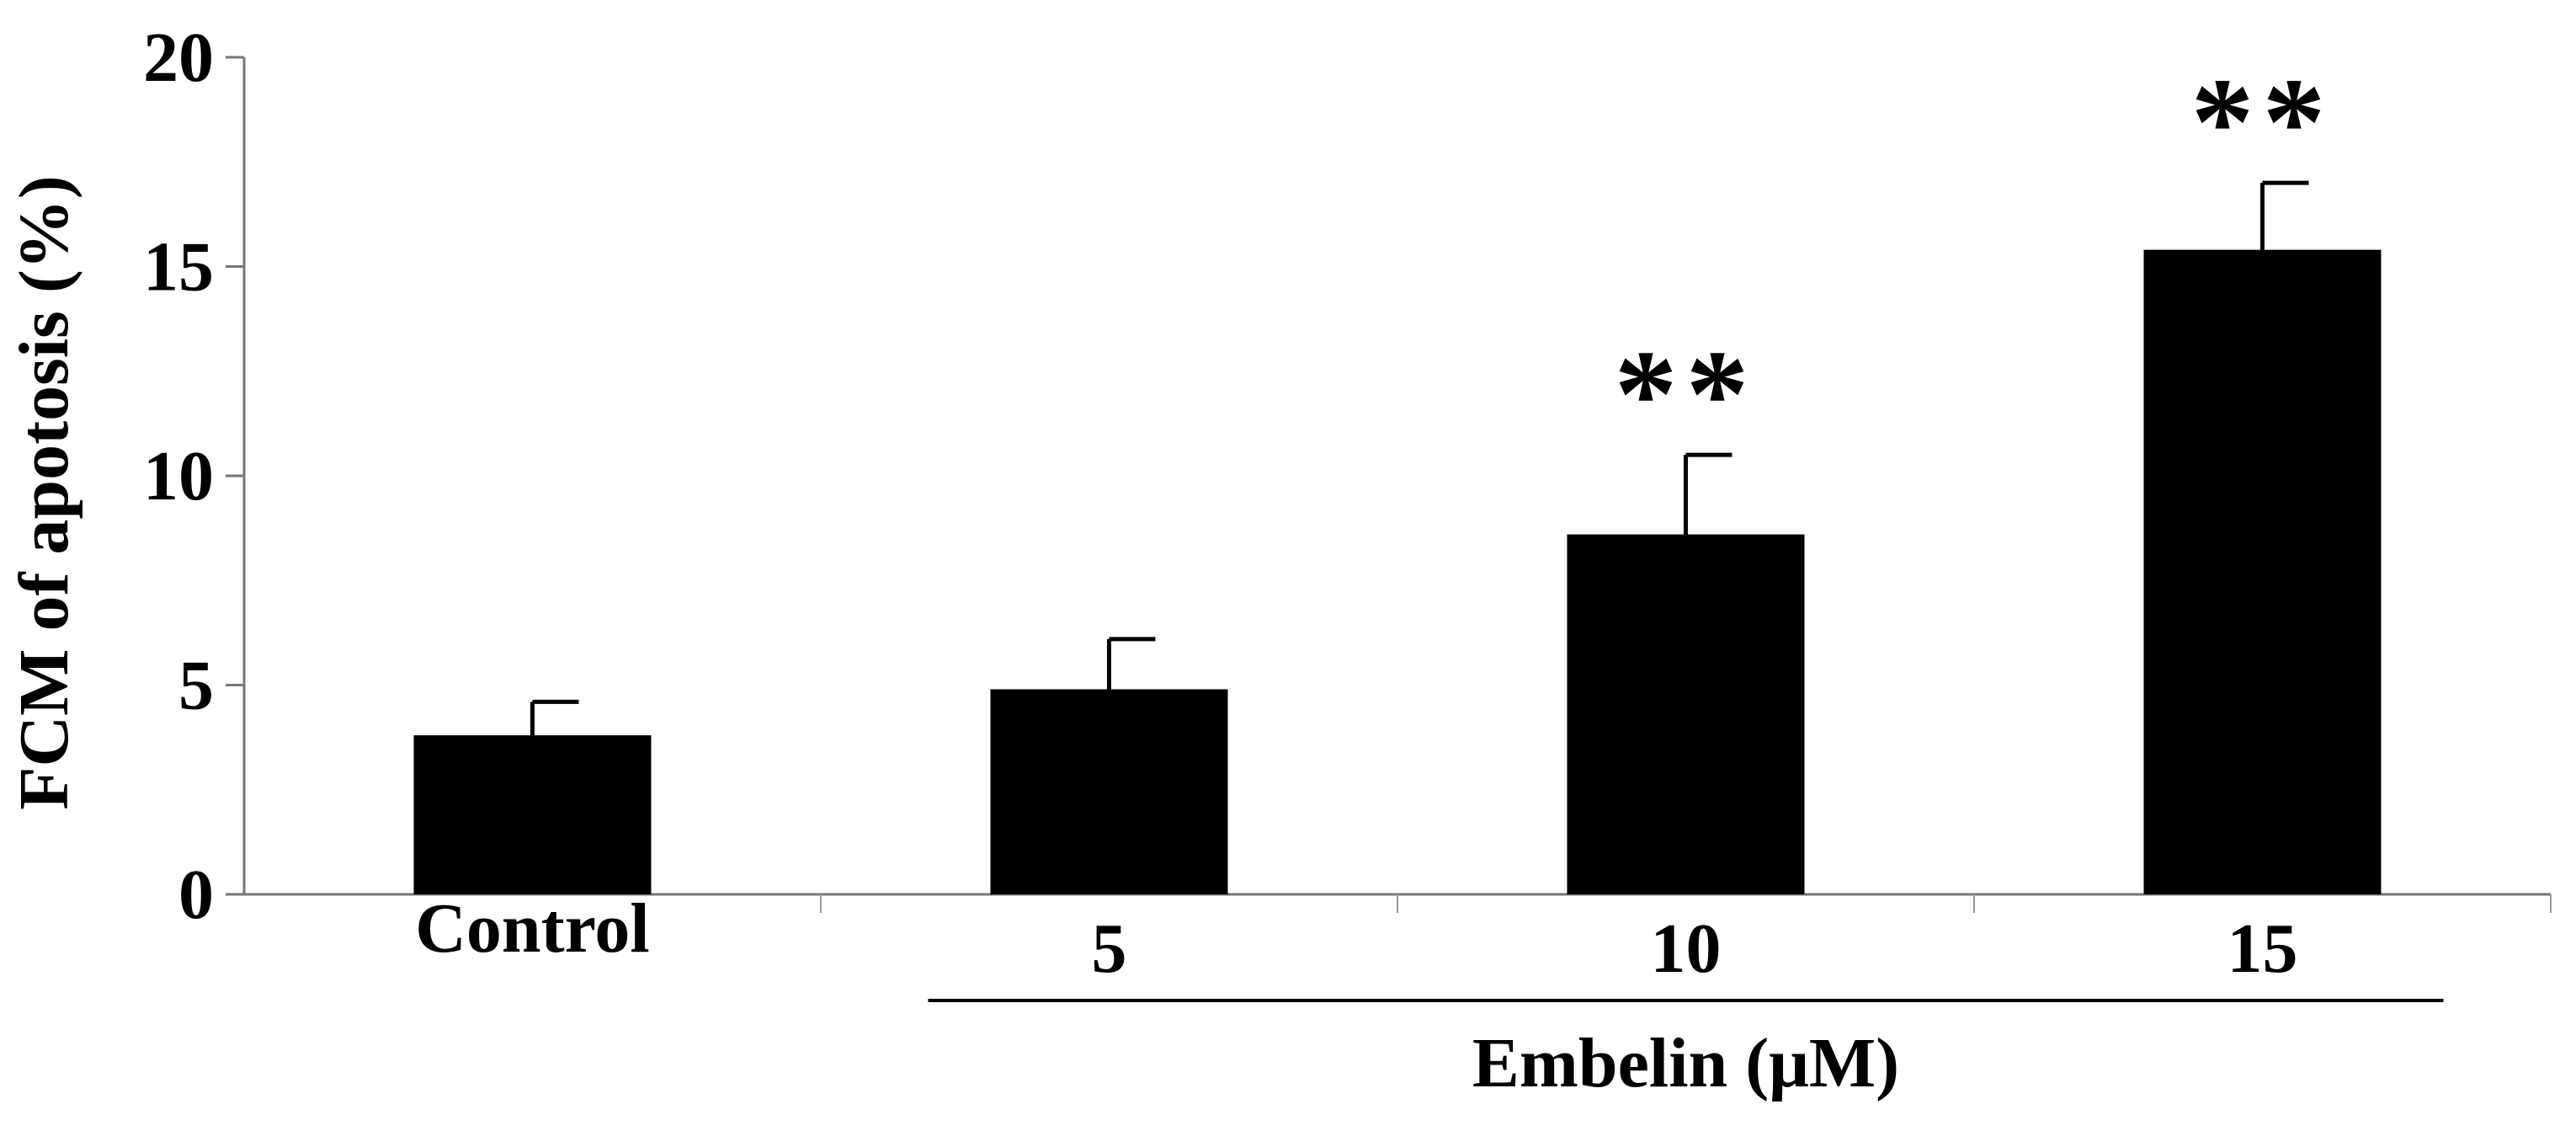 The width and height of the screenshot is (2576, 1131). Describe the element at coordinates (178, 267) in the screenshot. I see `y-tick-label: 15` at that location.